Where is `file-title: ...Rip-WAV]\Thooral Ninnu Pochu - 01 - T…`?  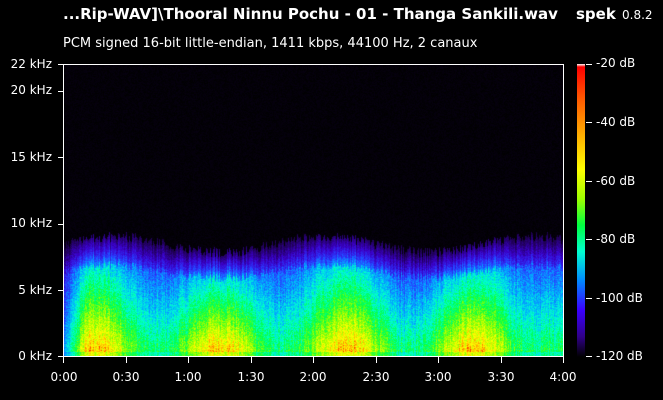
file-title: ...Rip-WAV]\Thooral Ninnu Pochu - 01 - T… is located at coordinates (310, 14).